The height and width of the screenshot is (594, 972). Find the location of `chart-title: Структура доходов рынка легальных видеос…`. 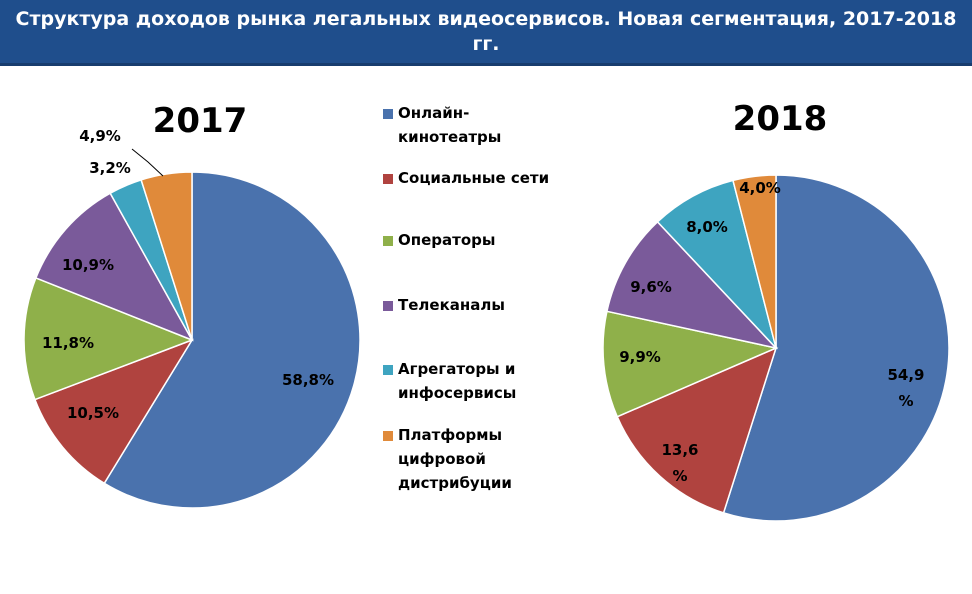

chart-title: Структура доходов рынка легальных видеос… is located at coordinates (486, 33).